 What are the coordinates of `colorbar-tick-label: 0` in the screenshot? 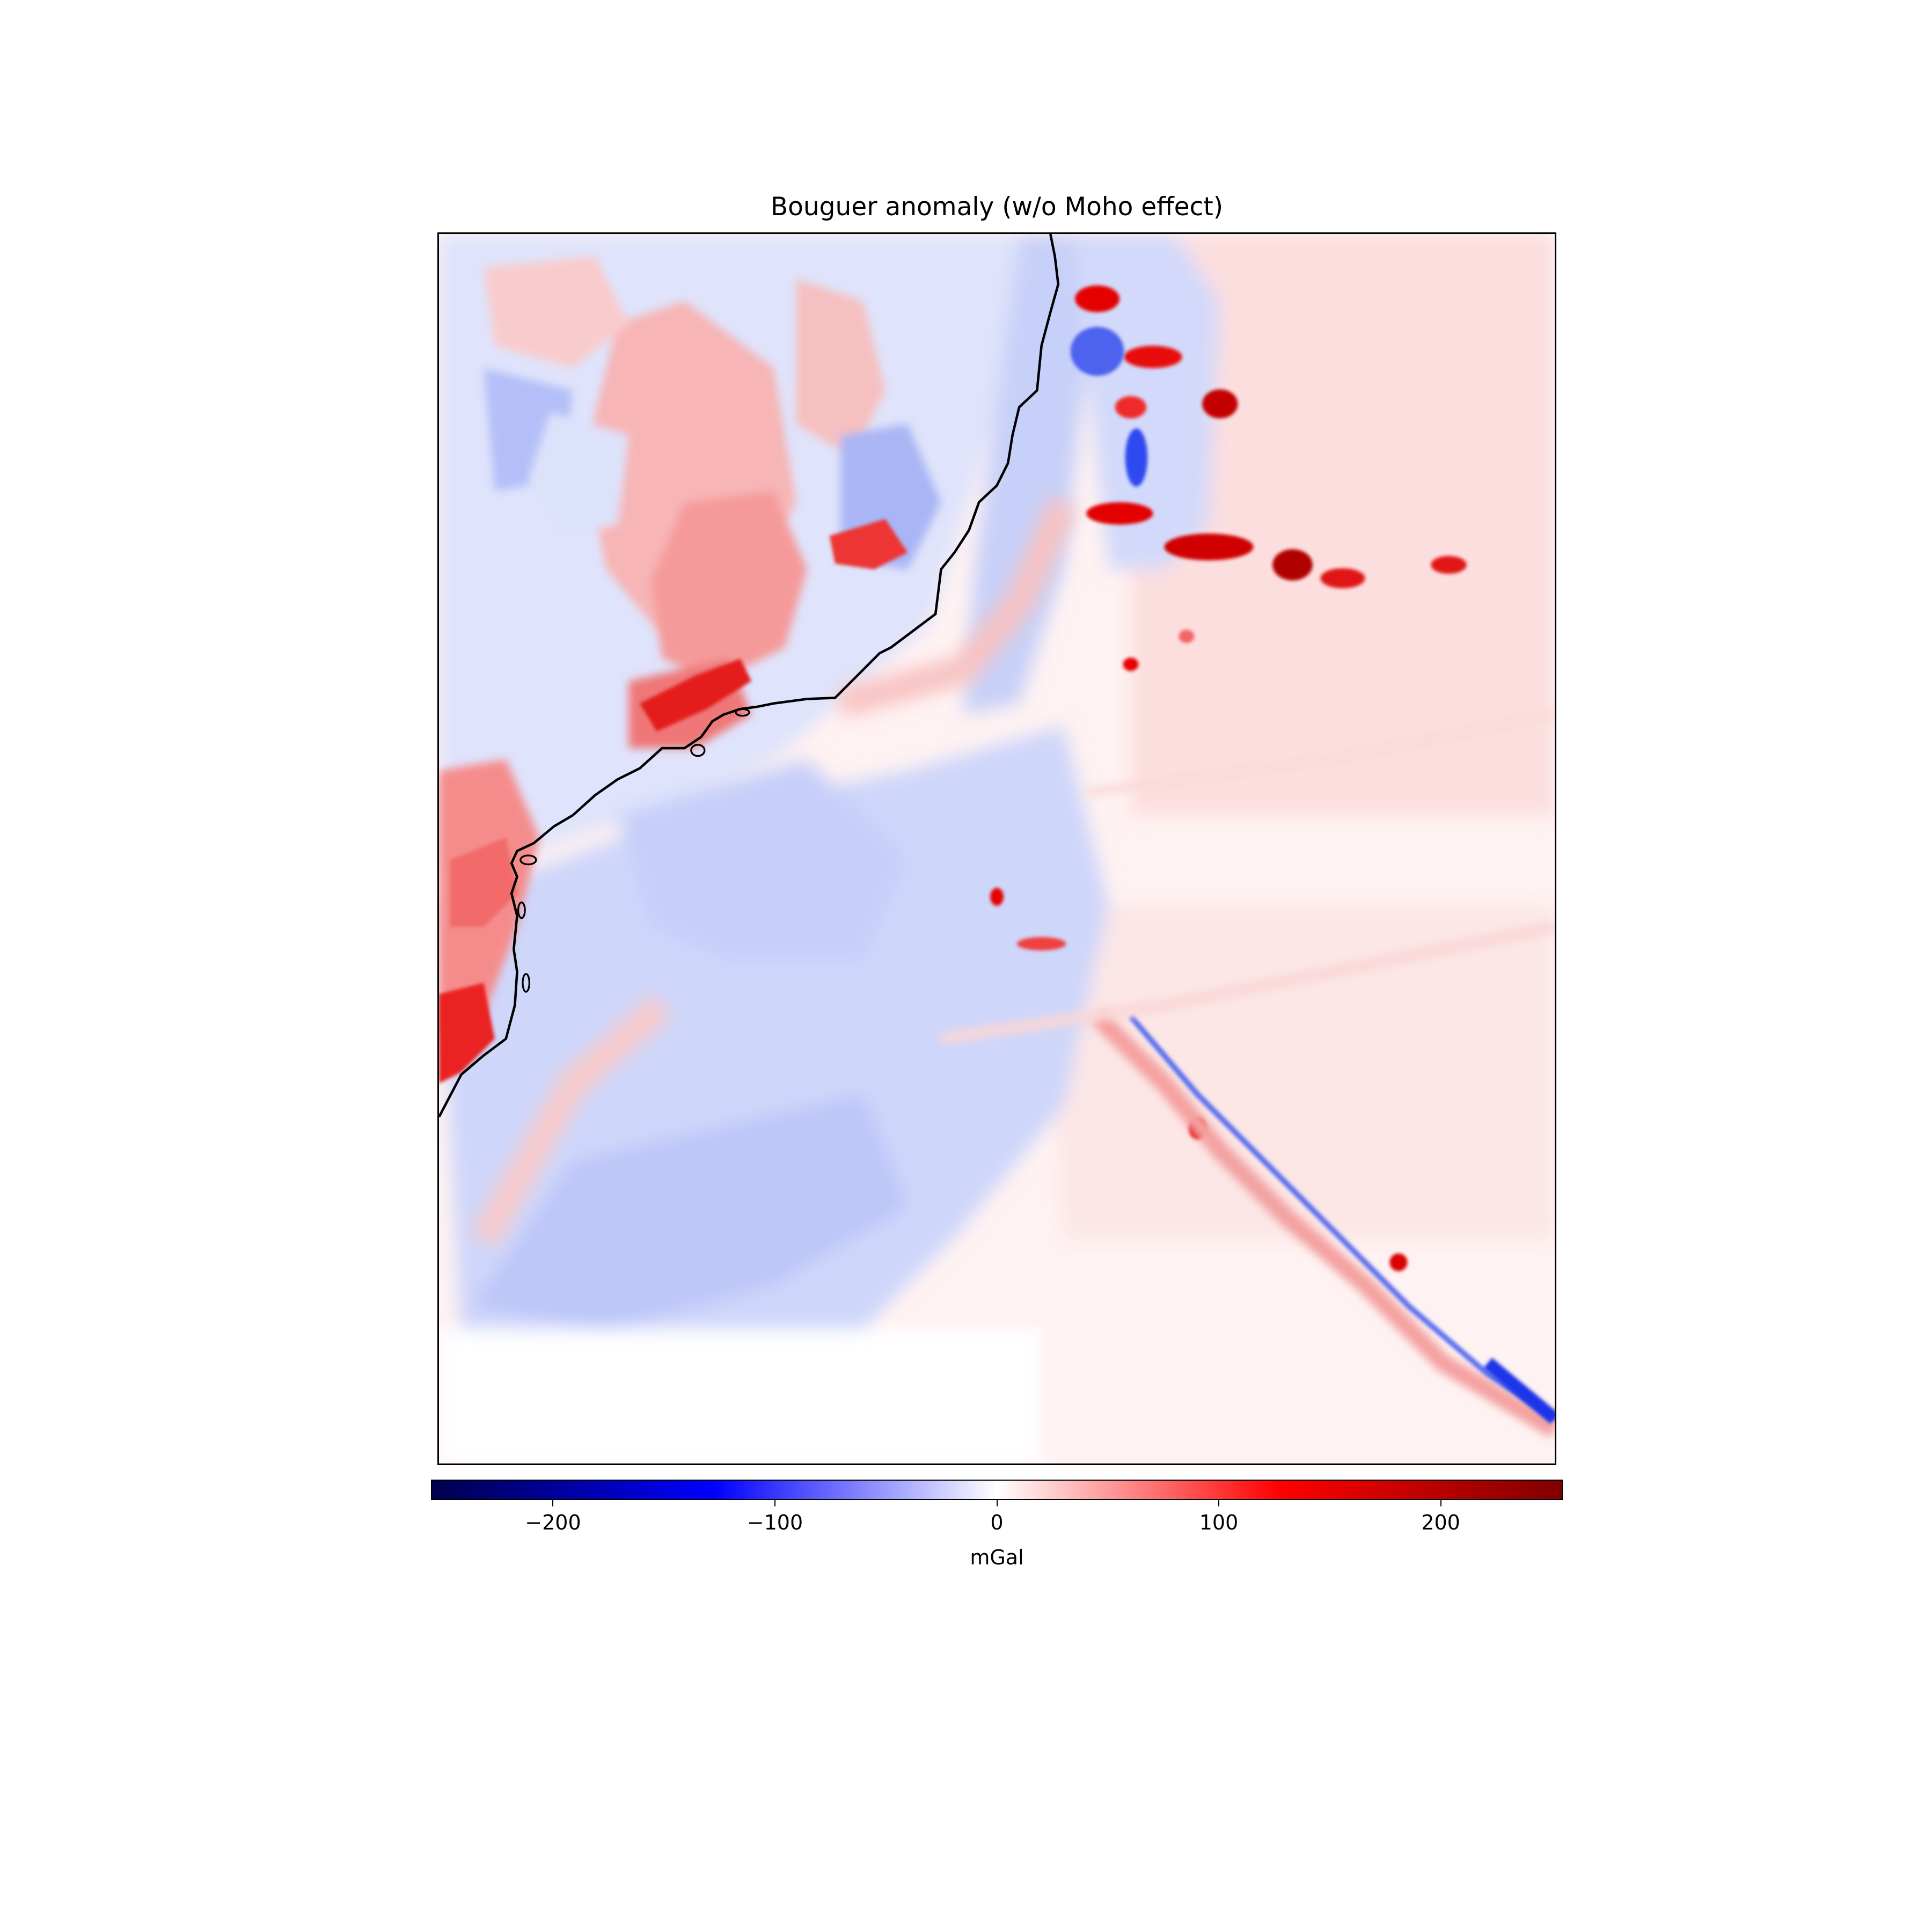 It's located at (997, 1522).